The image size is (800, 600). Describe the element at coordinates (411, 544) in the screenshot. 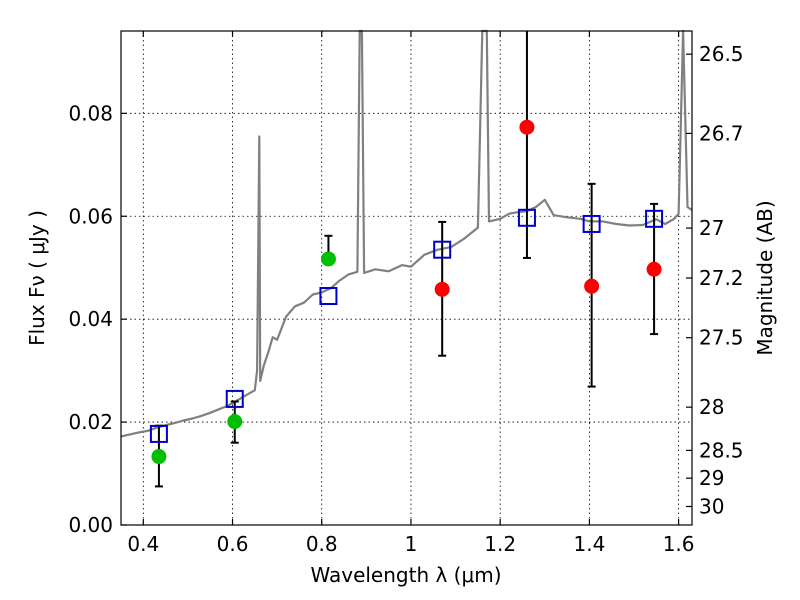

I see `x-tick-label: 1` at that location.